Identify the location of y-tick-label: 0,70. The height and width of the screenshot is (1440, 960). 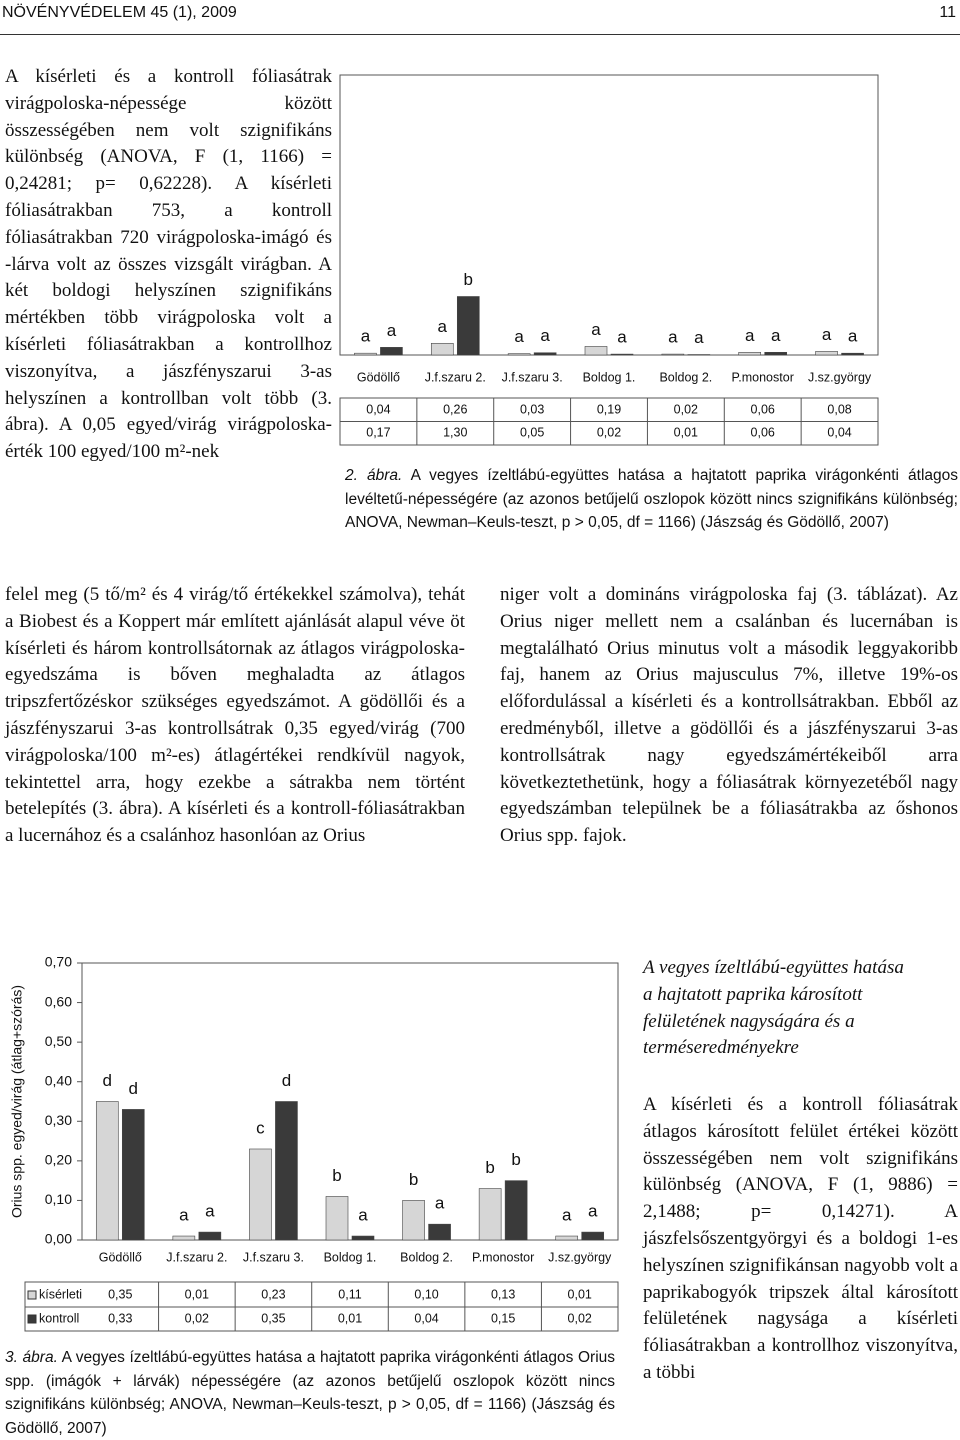
(58, 962).